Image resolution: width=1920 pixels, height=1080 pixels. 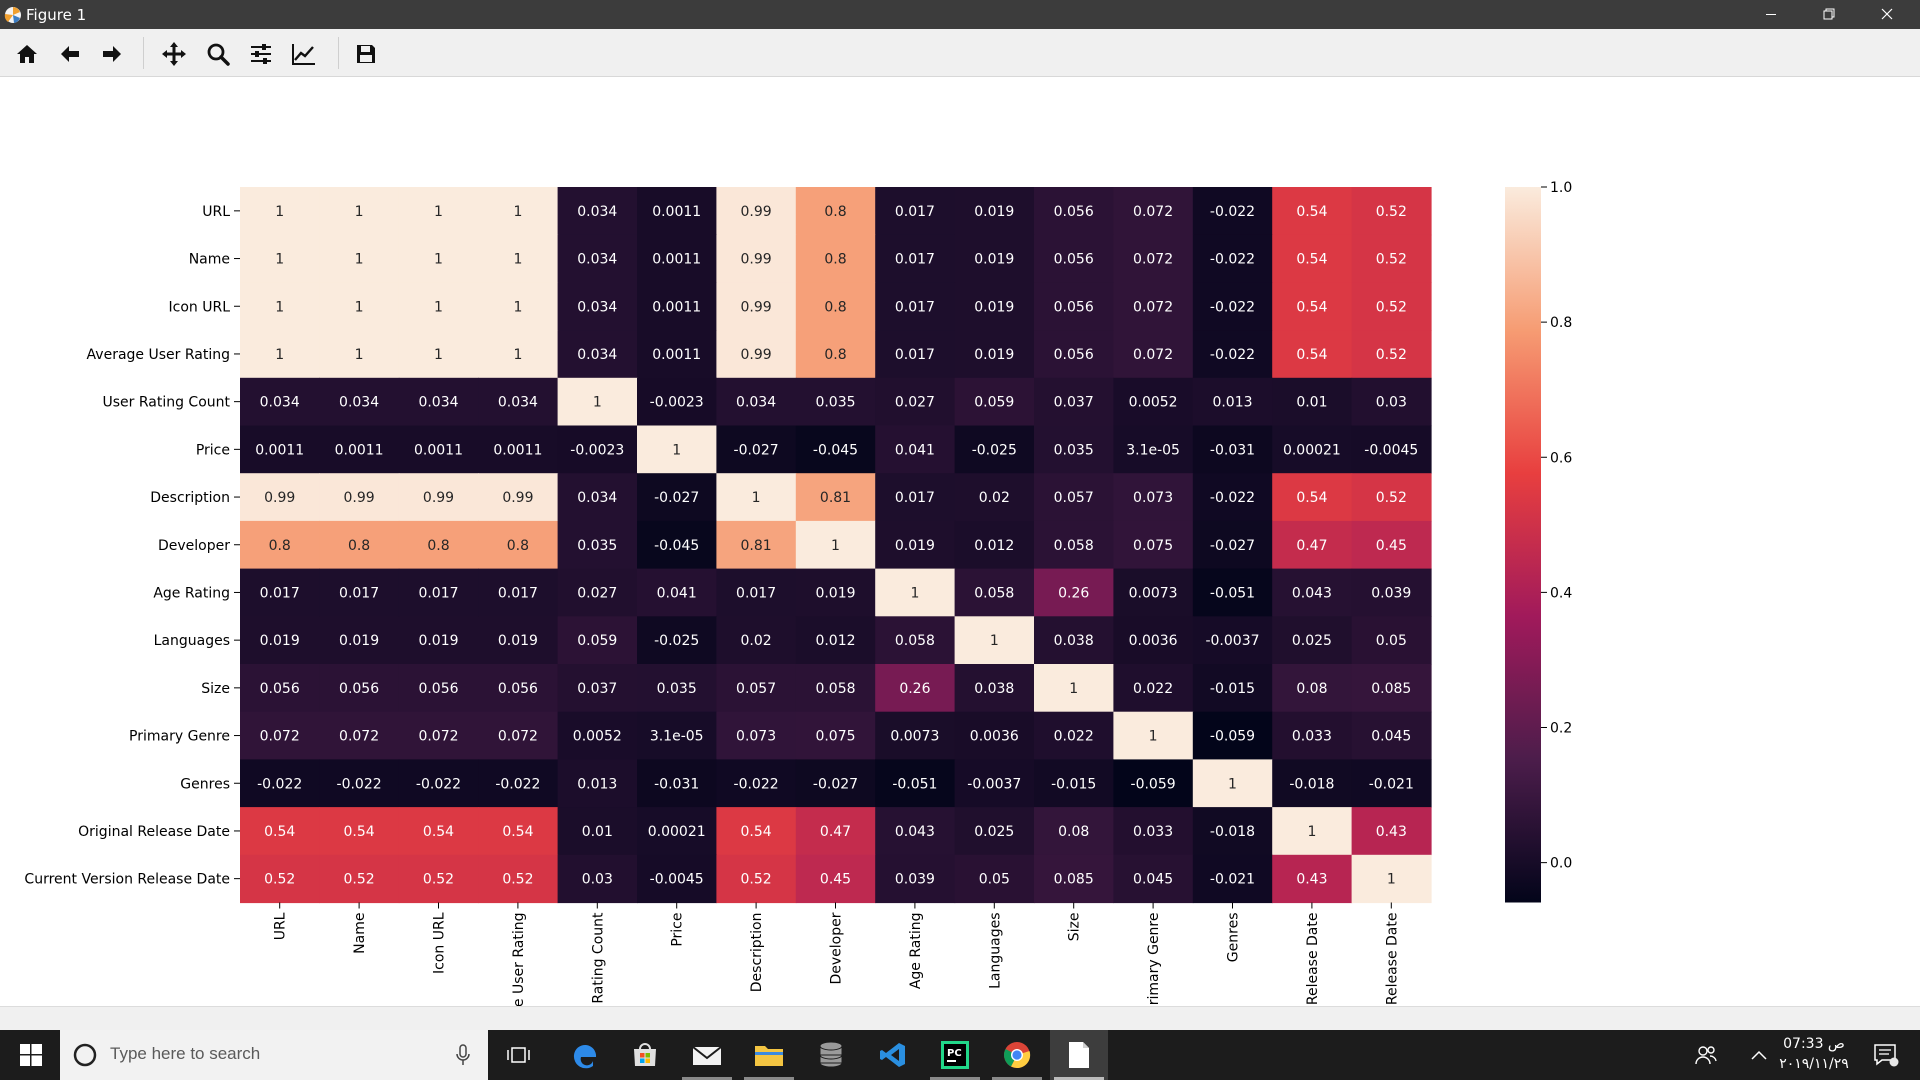 What do you see at coordinates (200, 307) in the screenshot?
I see `y-tick-label: Icon URL` at bounding box center [200, 307].